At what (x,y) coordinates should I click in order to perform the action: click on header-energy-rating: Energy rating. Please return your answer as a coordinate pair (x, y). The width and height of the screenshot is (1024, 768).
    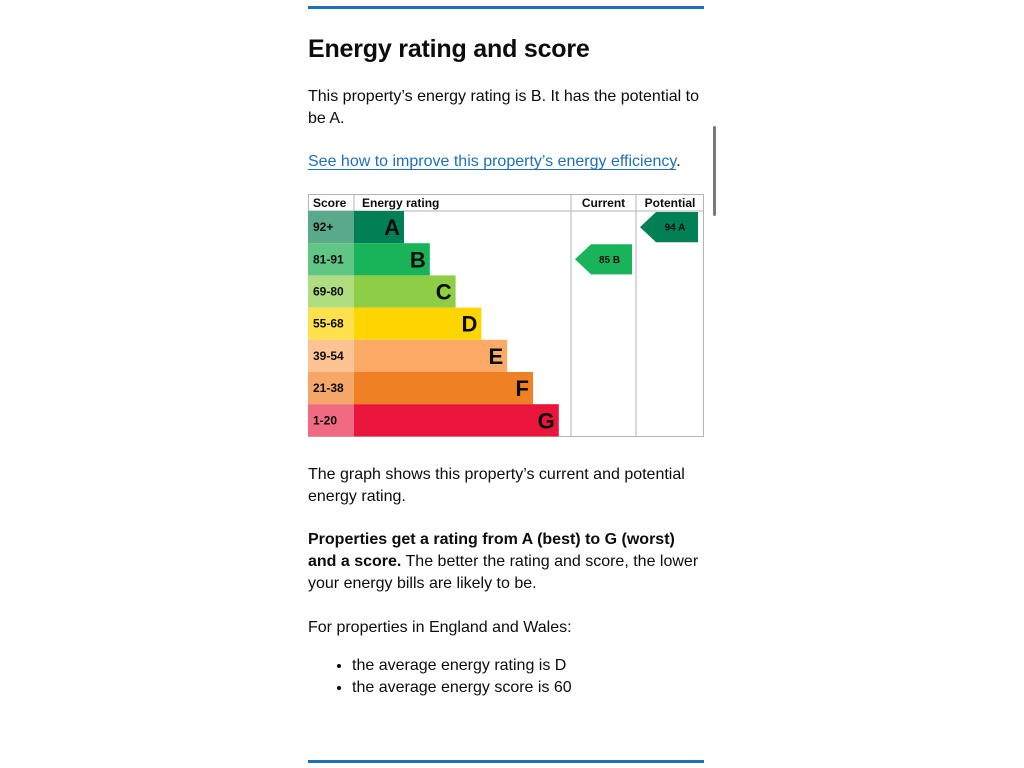
    Looking at the image, I should click on (400, 203).